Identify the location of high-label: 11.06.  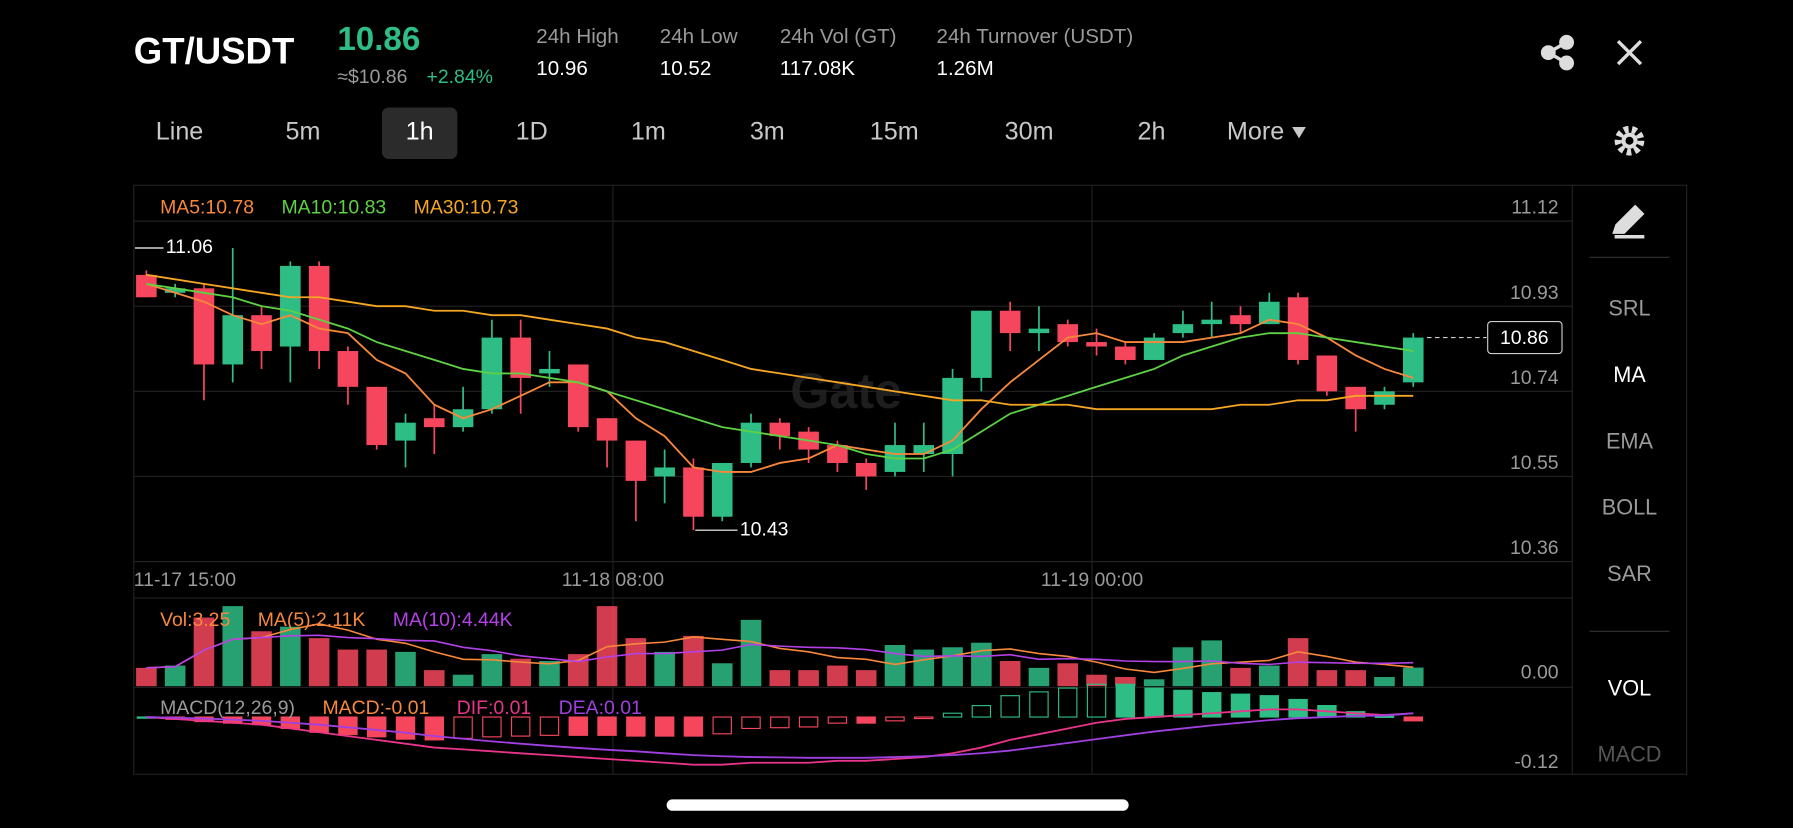
(189, 247).